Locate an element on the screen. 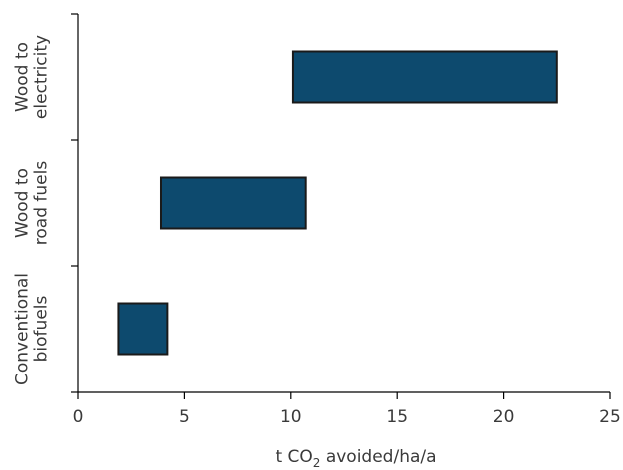 Image resolution: width=623 pixels, height=470 pixels. bar-conventional-biofuels is located at coordinates (143, 329).